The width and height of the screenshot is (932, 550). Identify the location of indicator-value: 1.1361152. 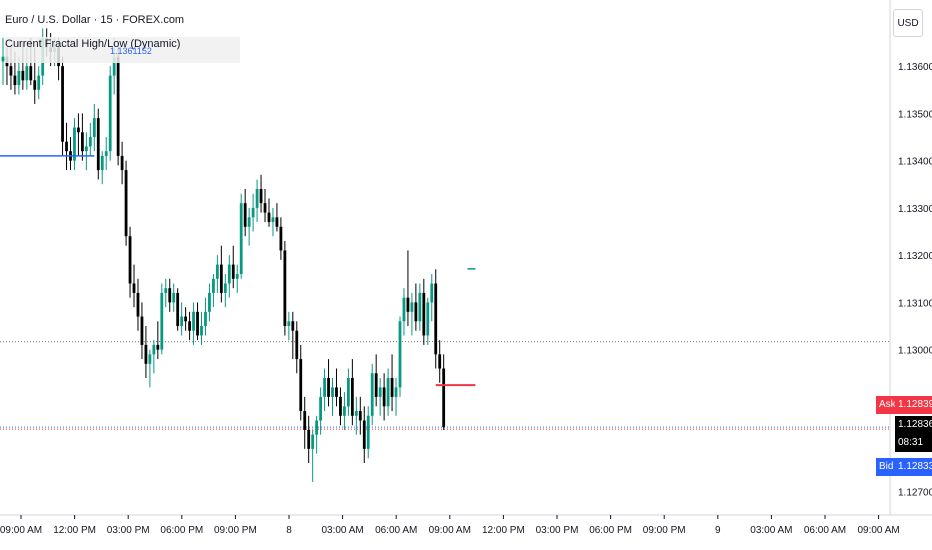
(131, 51).